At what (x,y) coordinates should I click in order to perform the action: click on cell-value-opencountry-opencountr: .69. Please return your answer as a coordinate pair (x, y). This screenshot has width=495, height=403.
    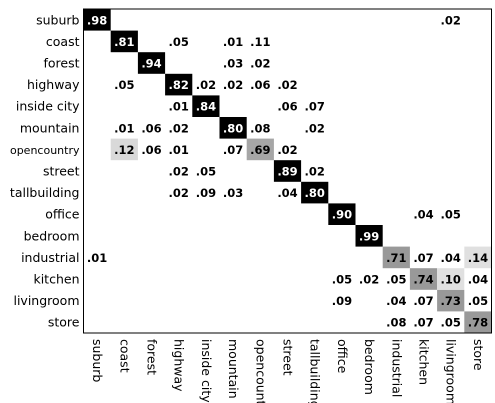
    Looking at the image, I should click on (260, 150).